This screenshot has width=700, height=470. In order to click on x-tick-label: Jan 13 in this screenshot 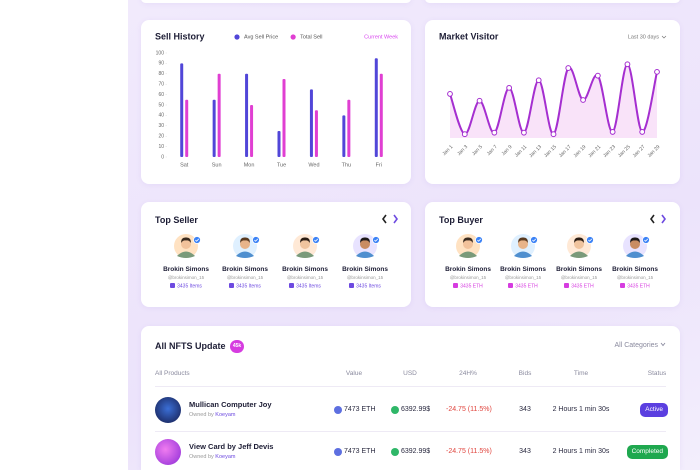, I will do `click(535, 151)`.